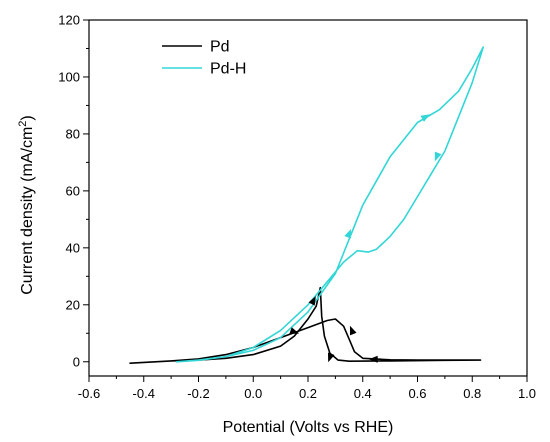 The width and height of the screenshot is (550, 442). What do you see at coordinates (73, 133) in the screenshot?
I see `y-tick-label: 80` at bounding box center [73, 133].